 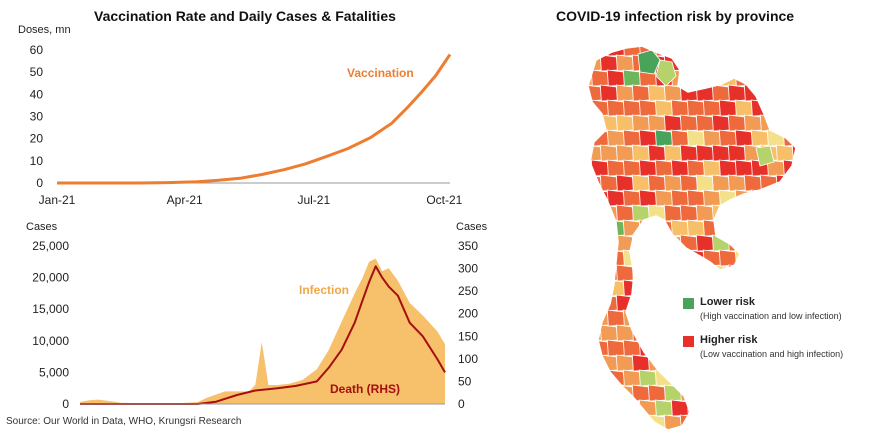 I want to click on cases-right-tick-label: 300, so click(x=468, y=269).